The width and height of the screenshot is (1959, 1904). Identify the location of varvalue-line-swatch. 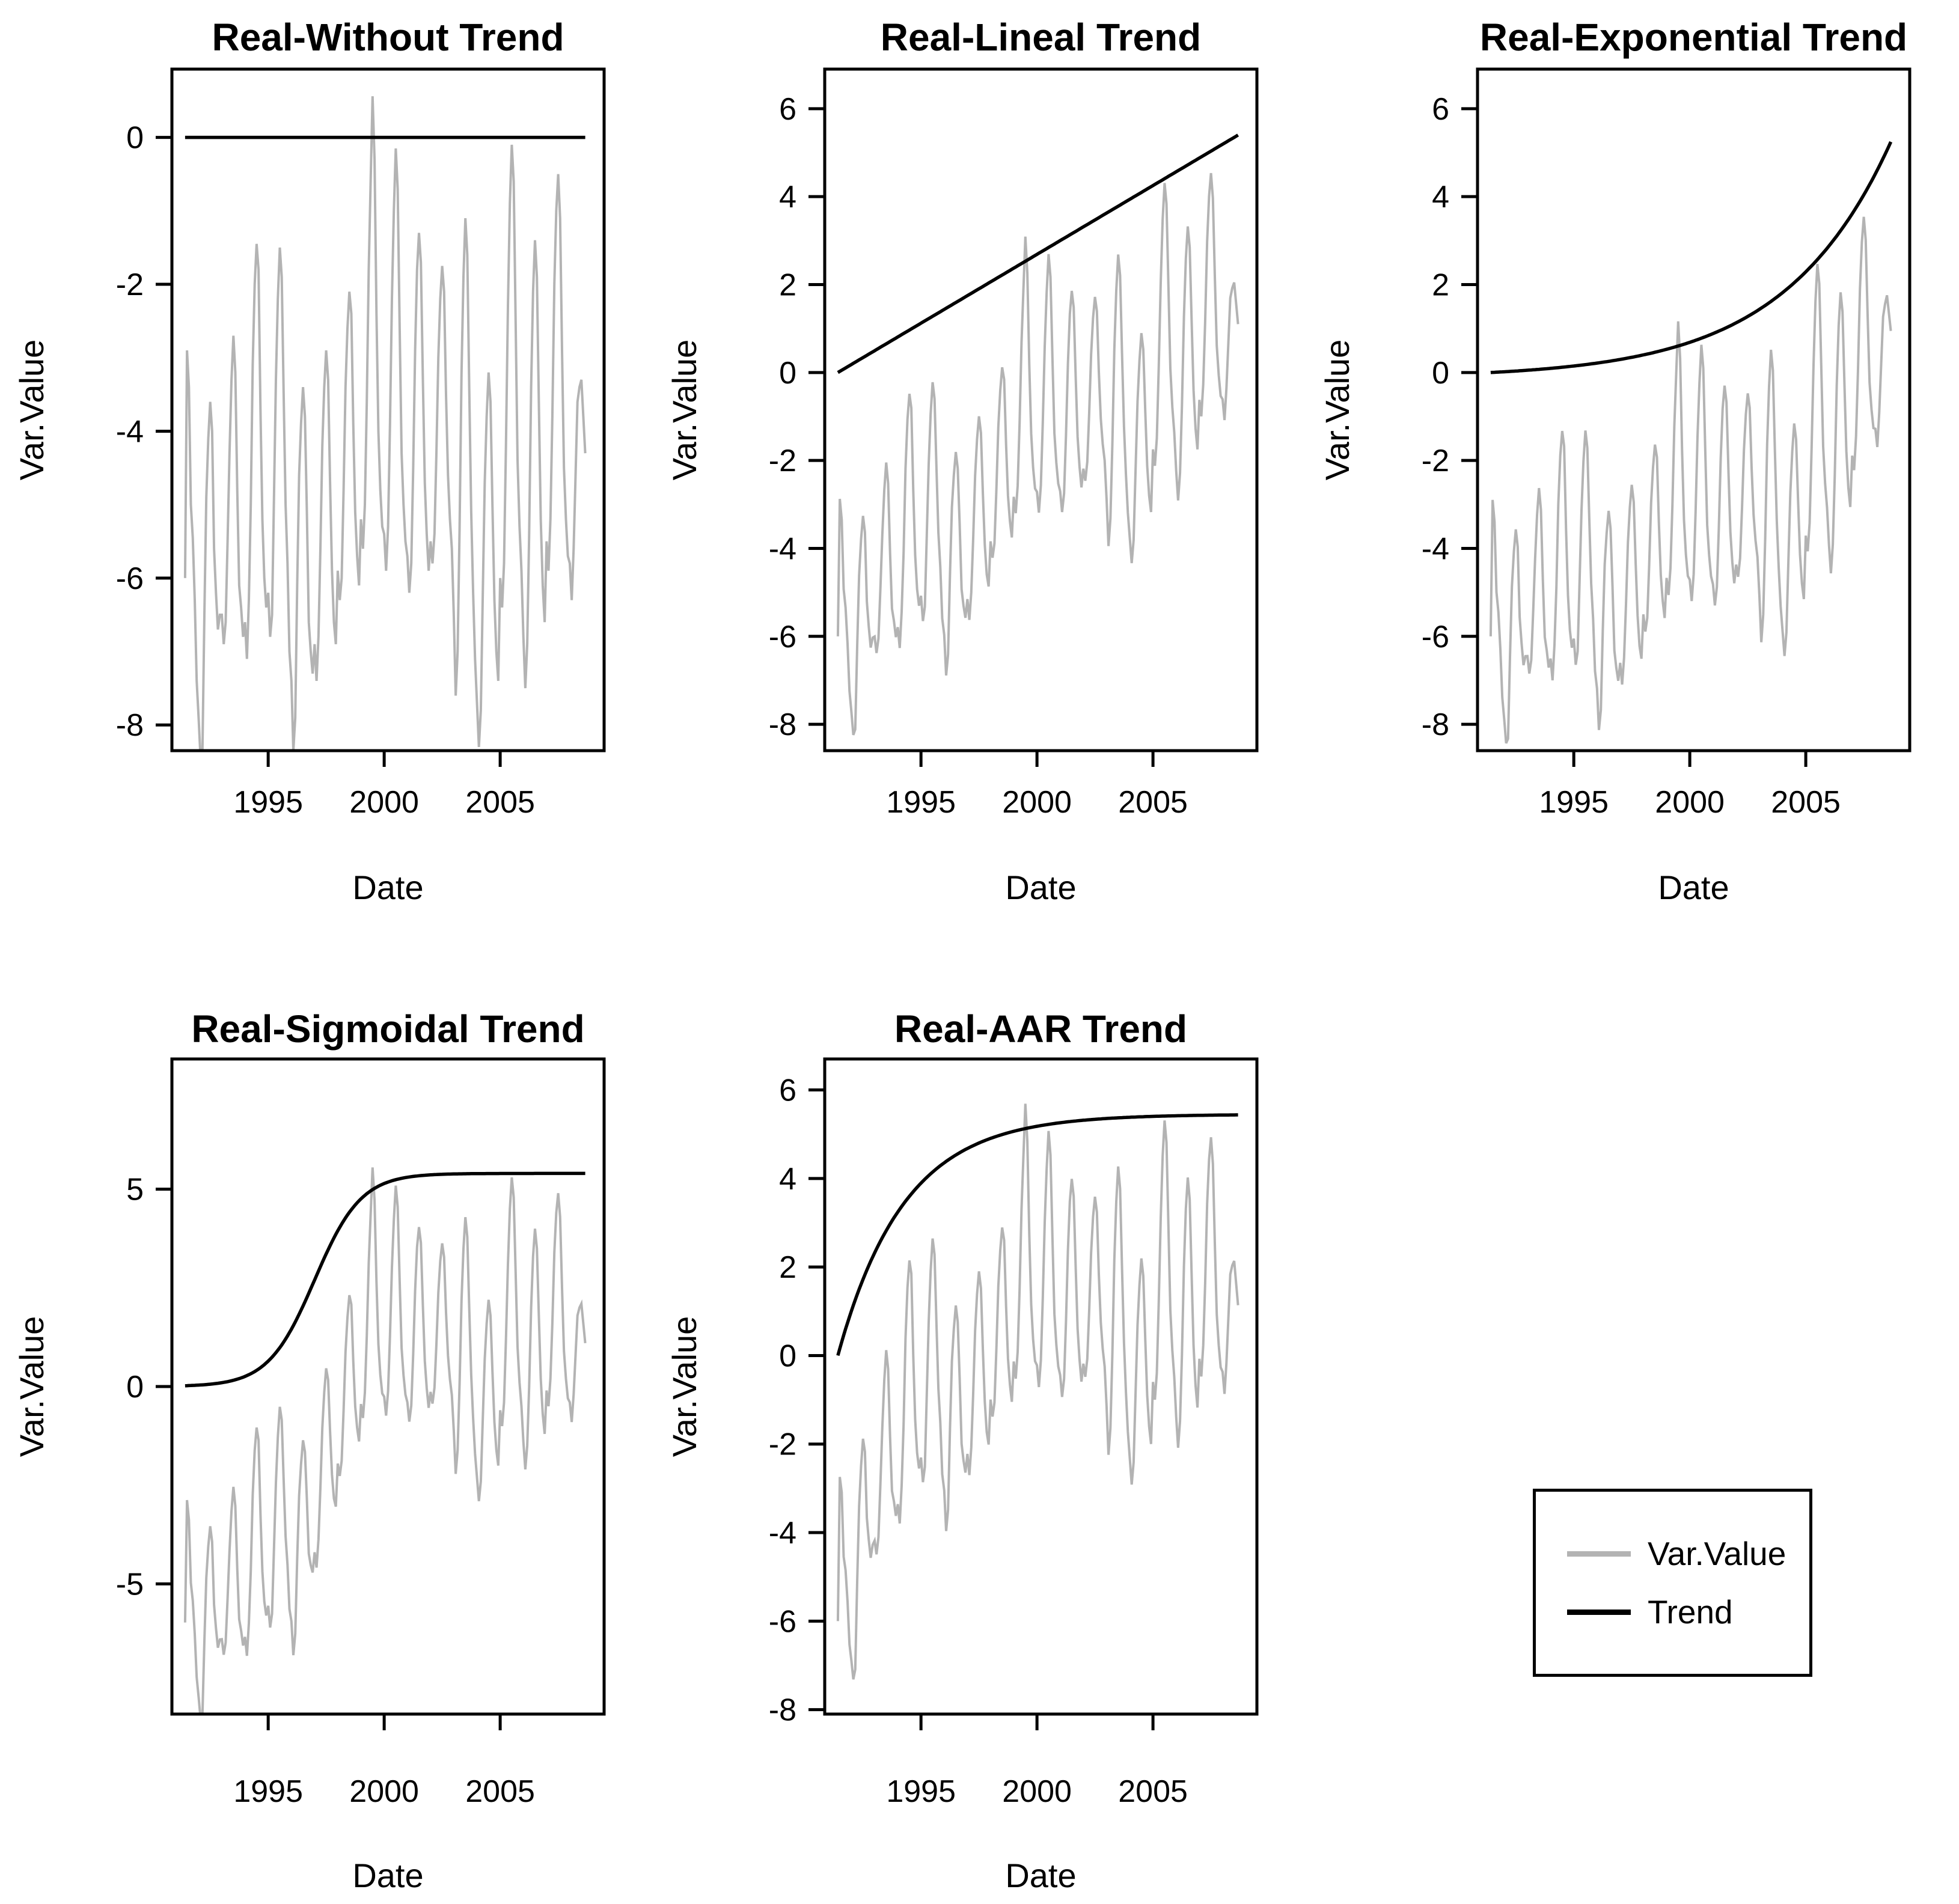
(1599, 1554).